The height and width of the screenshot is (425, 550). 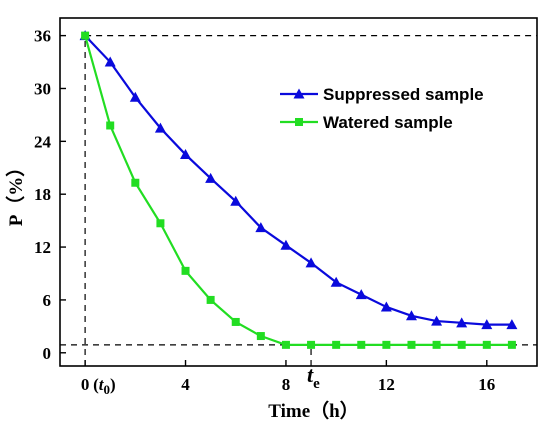 I want to click on te-label: te, so click(x=313, y=377).